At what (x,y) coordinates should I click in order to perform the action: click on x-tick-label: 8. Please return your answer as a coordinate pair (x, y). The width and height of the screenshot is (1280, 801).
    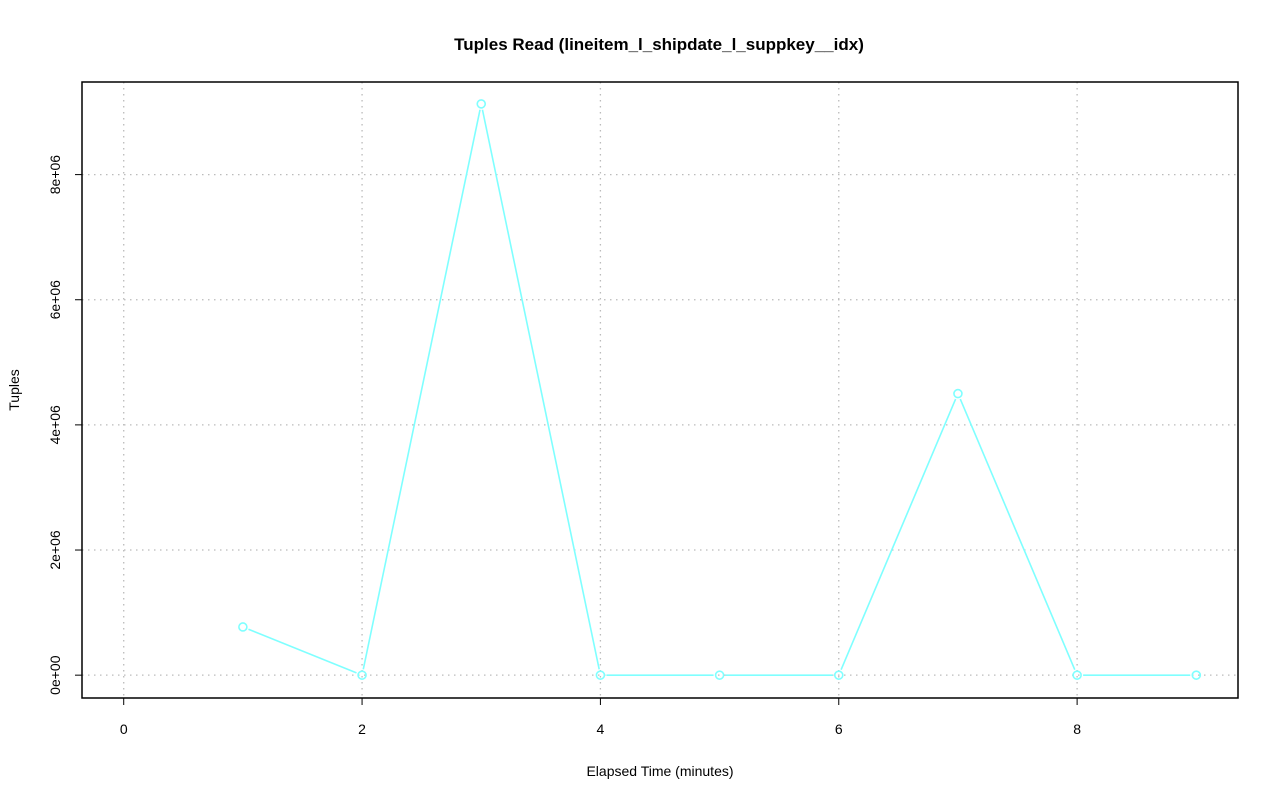
    Looking at the image, I should click on (1077, 729).